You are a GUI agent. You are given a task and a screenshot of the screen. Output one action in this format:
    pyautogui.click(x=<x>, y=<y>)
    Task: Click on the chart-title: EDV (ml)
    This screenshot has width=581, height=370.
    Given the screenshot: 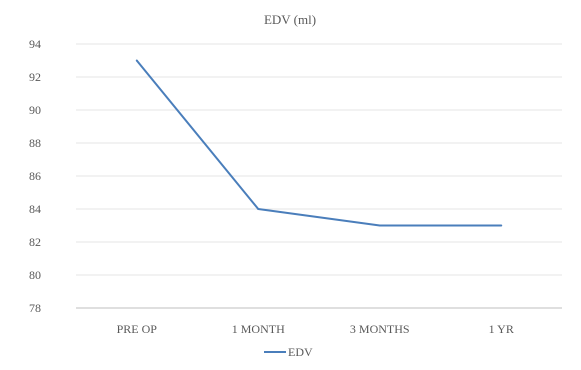 What is the action you would take?
    pyautogui.click(x=290, y=19)
    